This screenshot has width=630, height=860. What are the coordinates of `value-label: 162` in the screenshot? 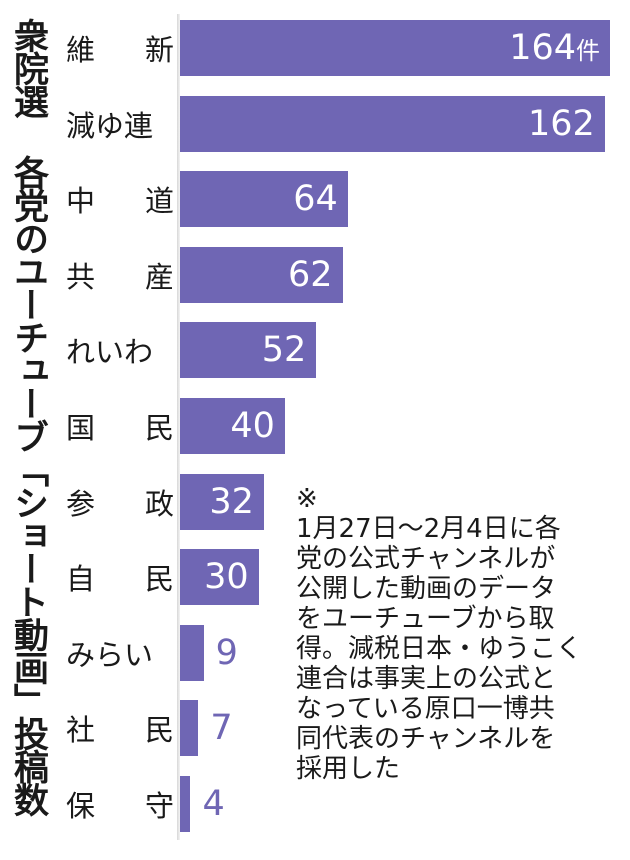 It's located at (561, 123).